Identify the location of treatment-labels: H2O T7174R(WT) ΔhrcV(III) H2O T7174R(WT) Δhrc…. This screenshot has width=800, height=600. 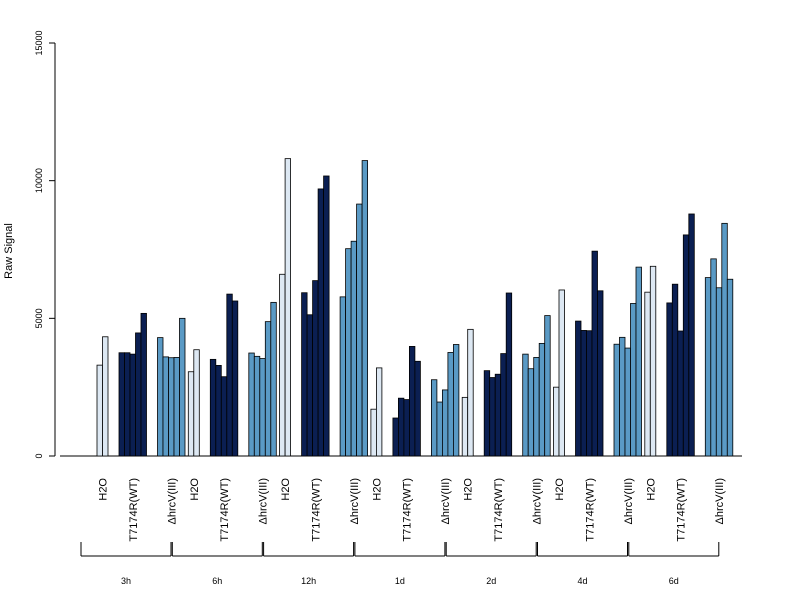
(412, 510).